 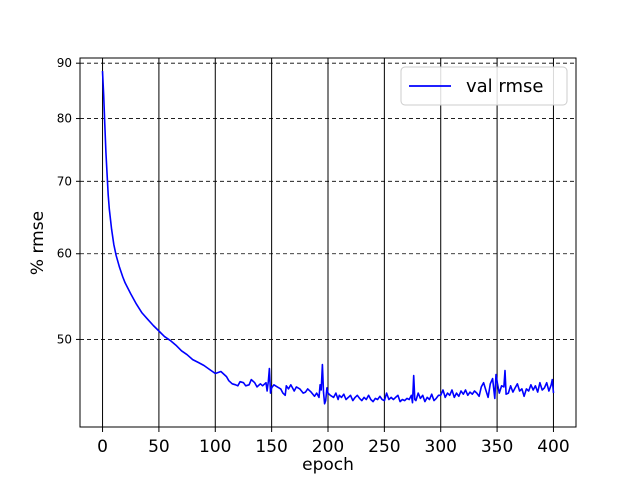 What do you see at coordinates (64, 63) in the screenshot?
I see `y-tick-label: 90` at bounding box center [64, 63].